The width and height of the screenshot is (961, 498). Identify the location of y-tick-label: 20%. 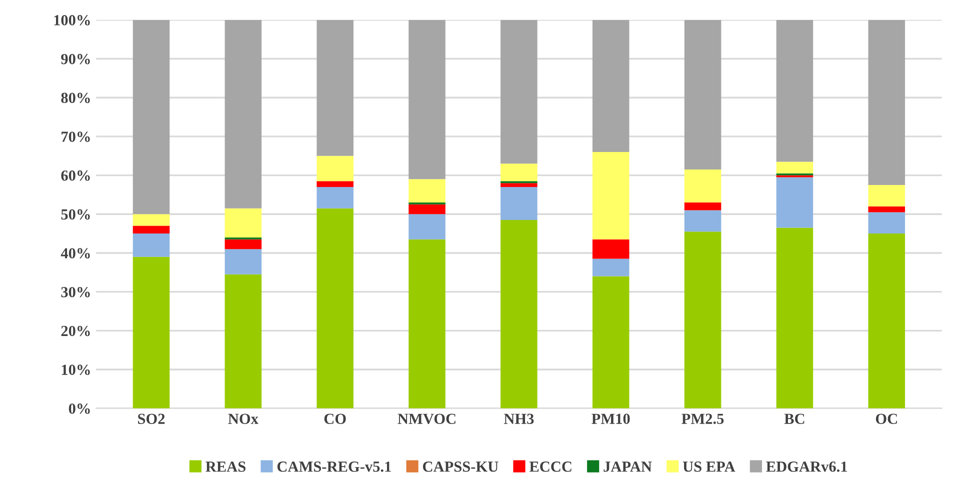
(75, 331).